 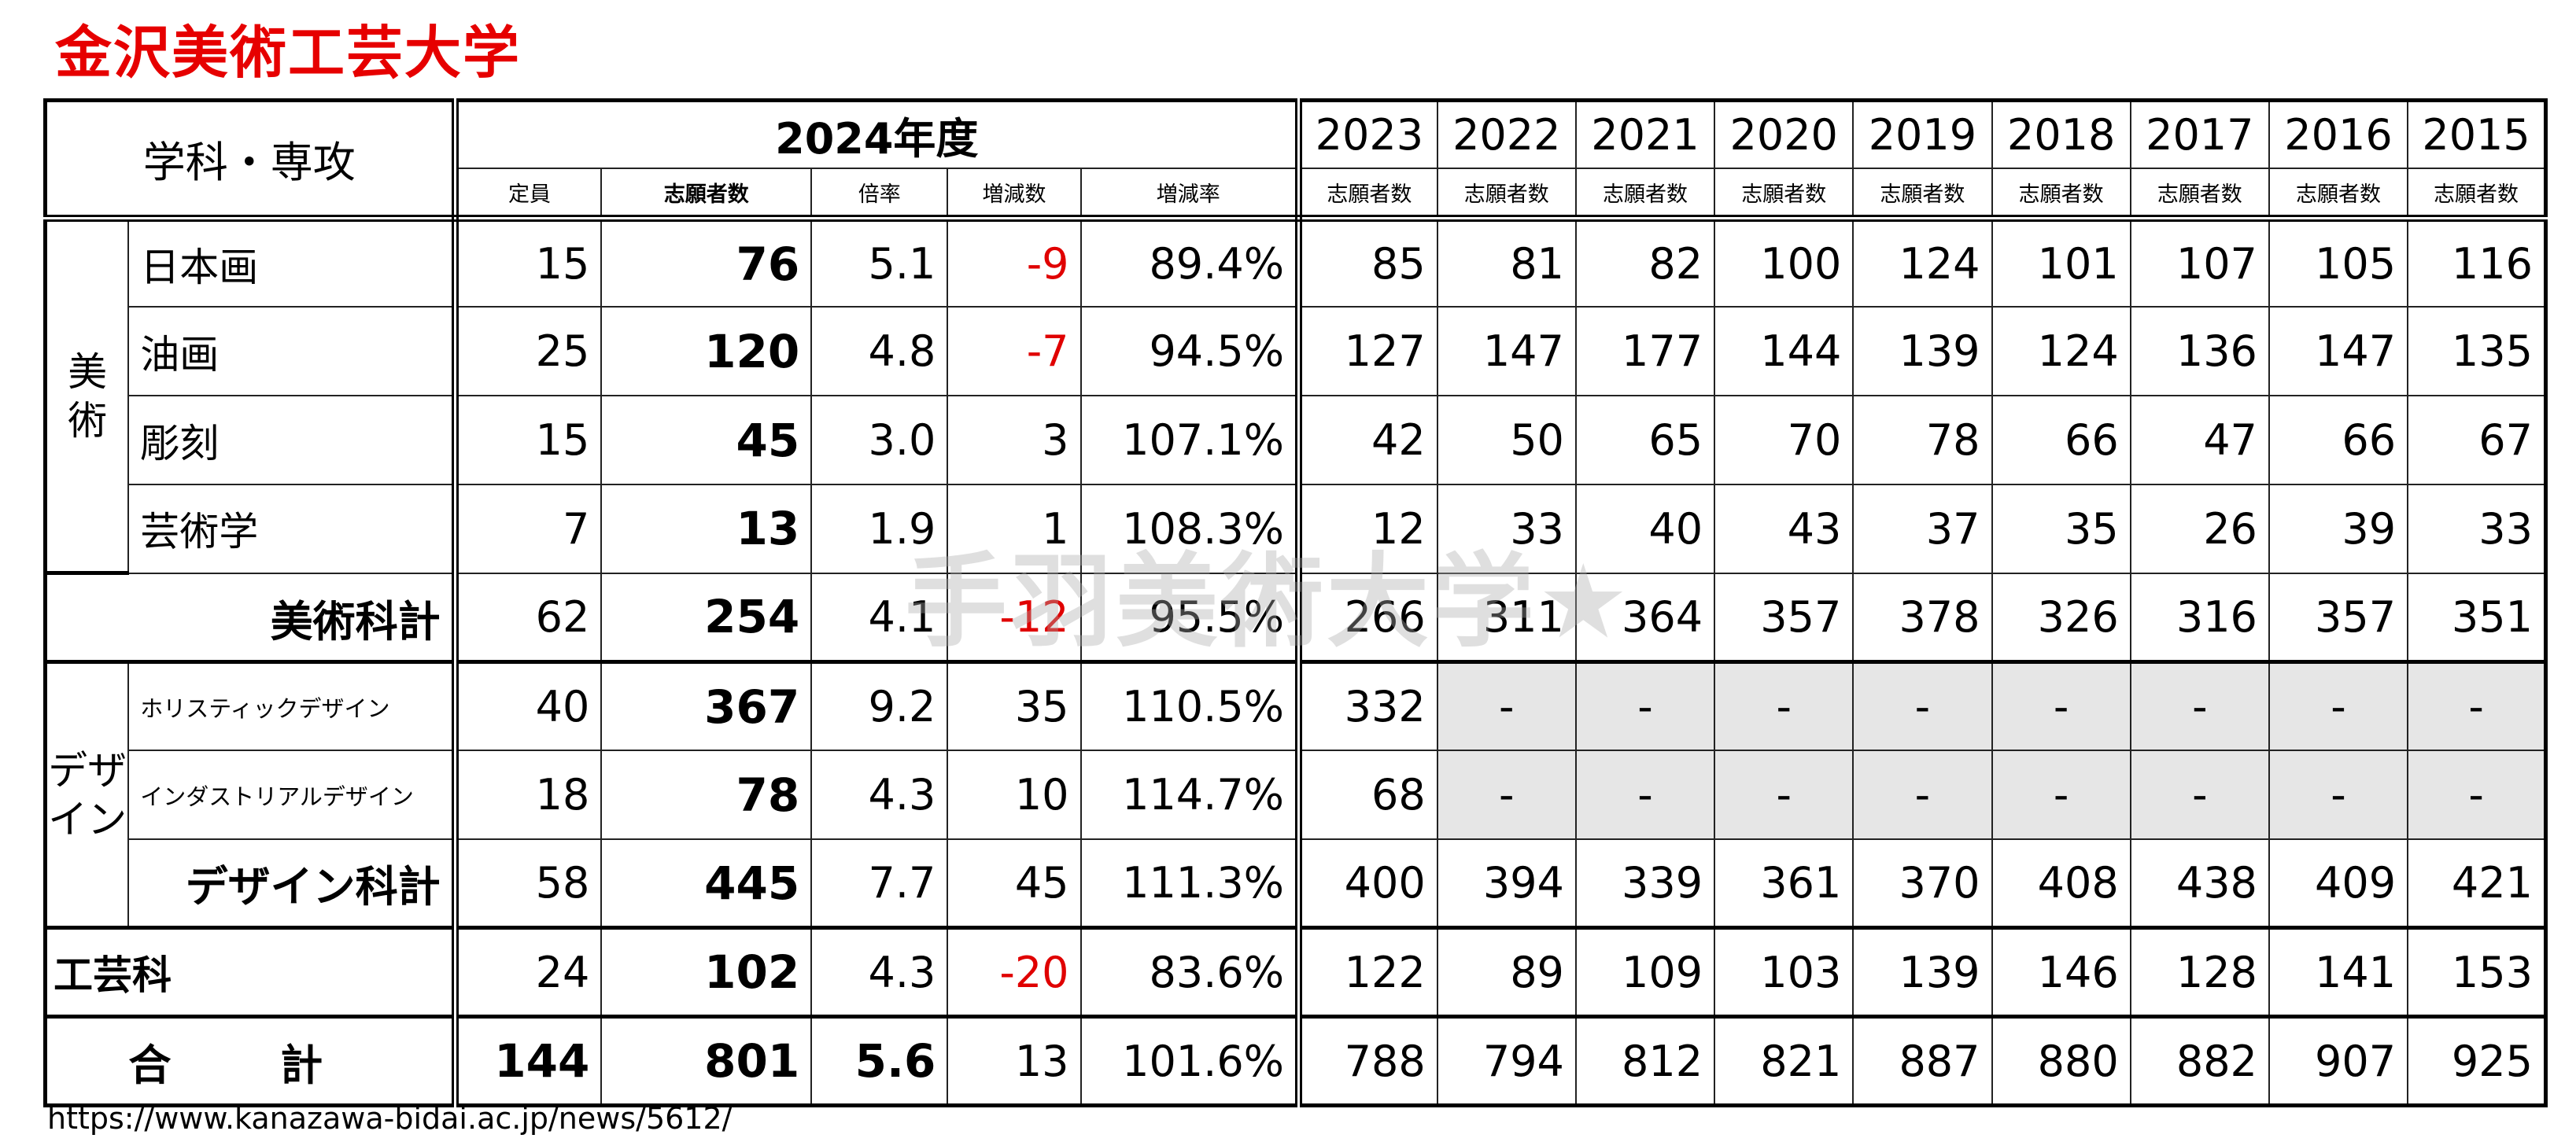 What do you see at coordinates (1296, 528) in the screenshot?
I see `table-row: 芸術学 7 13 1.9 1 108.3% 12 33 40 43 37 35 26 39 33` at bounding box center [1296, 528].